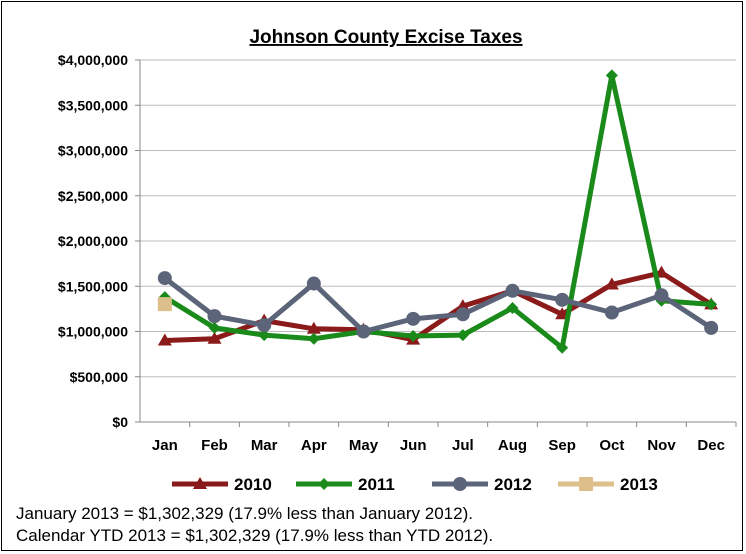 This screenshot has height=554, width=746. I want to click on y-tick-label: $1,000,000, so click(93, 332).